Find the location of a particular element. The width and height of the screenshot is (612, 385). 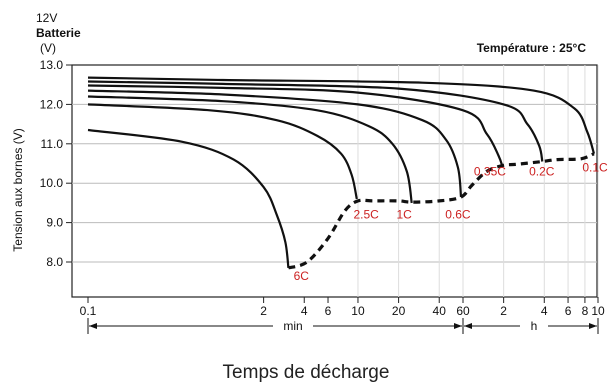

y-tick-label: 11.0 is located at coordinates (52, 144).